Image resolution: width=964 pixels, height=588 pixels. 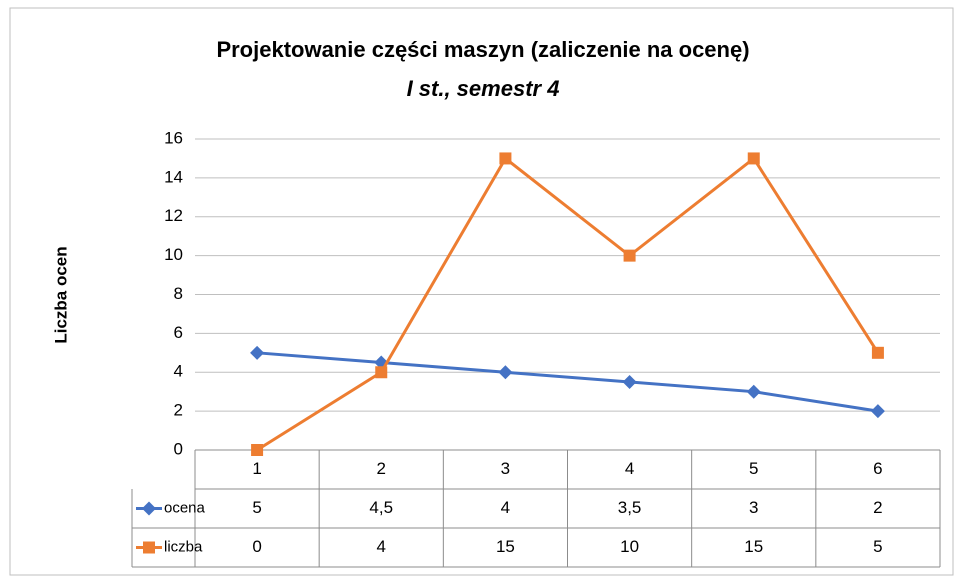 What do you see at coordinates (173, 176) in the screenshot?
I see `y-tick-label: 14` at bounding box center [173, 176].